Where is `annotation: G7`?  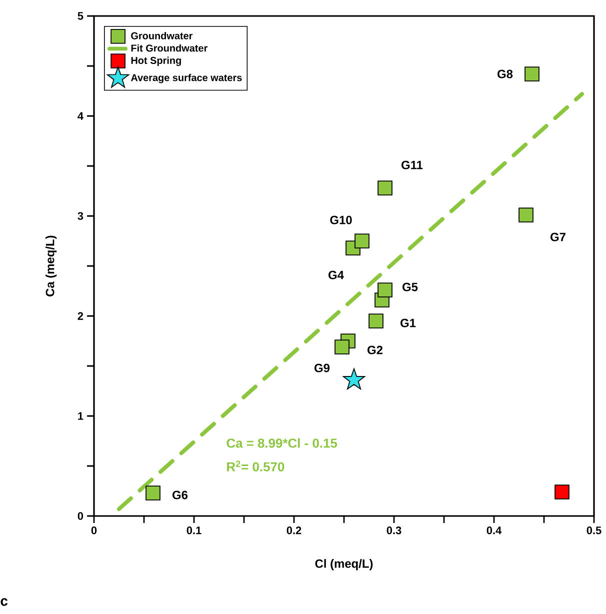
annotation: G7 is located at coordinates (558, 237).